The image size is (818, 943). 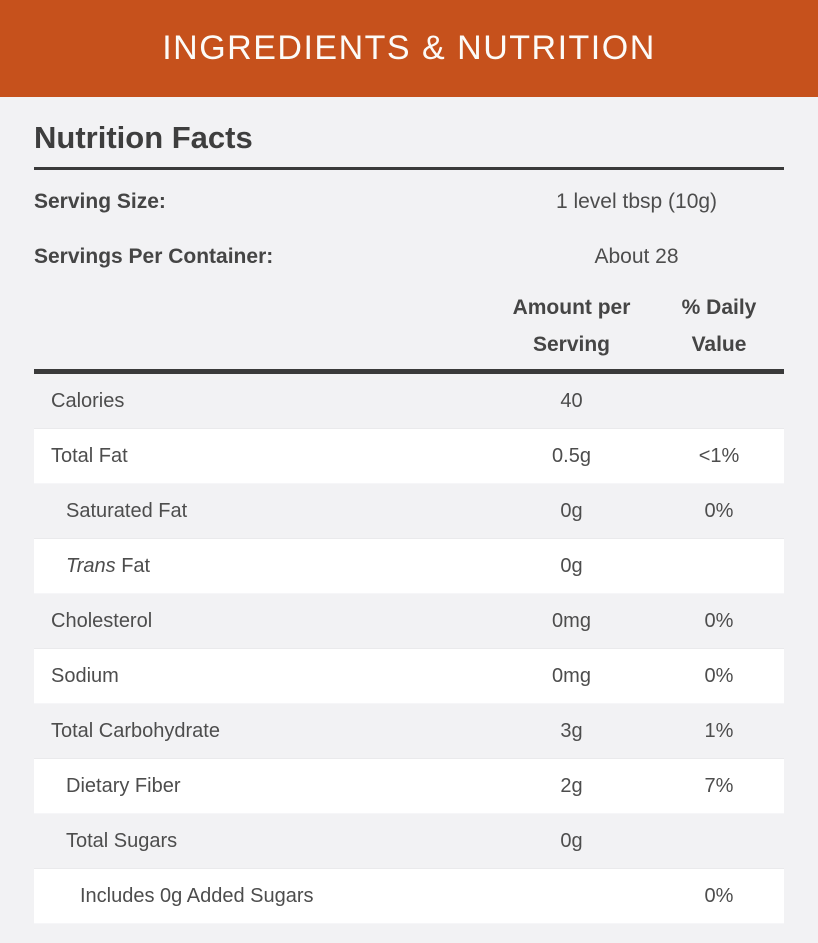 I want to click on serving-info-value: About 28, so click(x=636, y=256).